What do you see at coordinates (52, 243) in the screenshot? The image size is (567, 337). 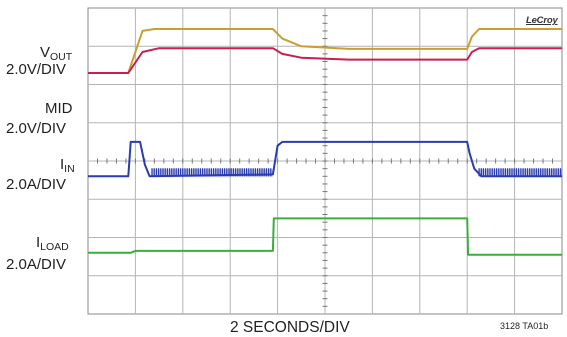 I see `iload-label: ILOAD` at bounding box center [52, 243].